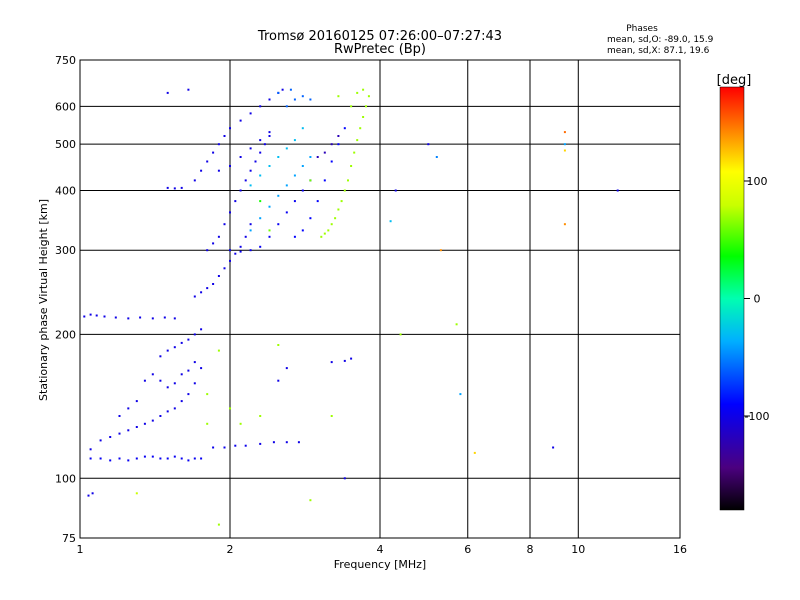  I want to click on colorbar-tick-label: -100, so click(757, 416).